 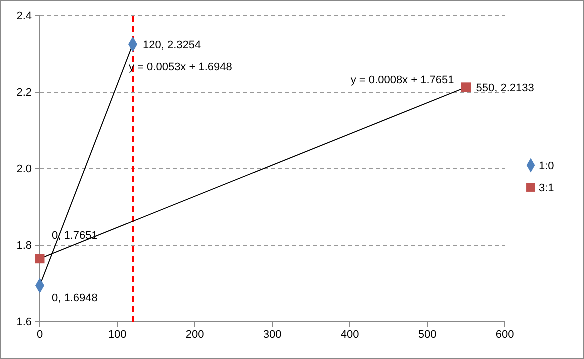 What do you see at coordinates (24, 170) in the screenshot?
I see `y-tick-label: 2.0` at bounding box center [24, 170].